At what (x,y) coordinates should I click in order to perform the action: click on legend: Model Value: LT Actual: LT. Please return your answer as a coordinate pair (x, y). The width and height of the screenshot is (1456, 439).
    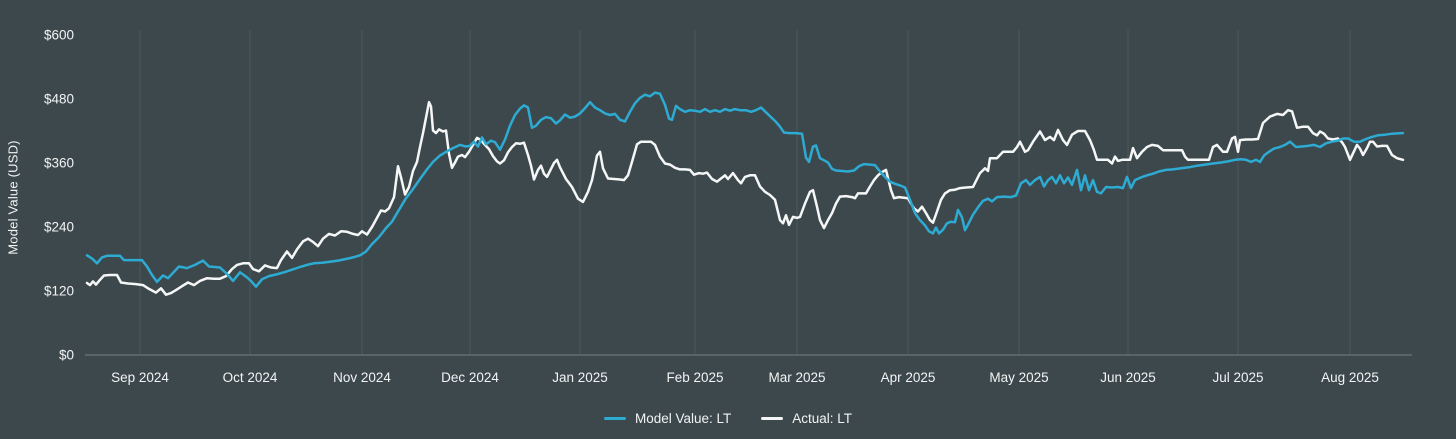
    Looking at the image, I should click on (728, 418).